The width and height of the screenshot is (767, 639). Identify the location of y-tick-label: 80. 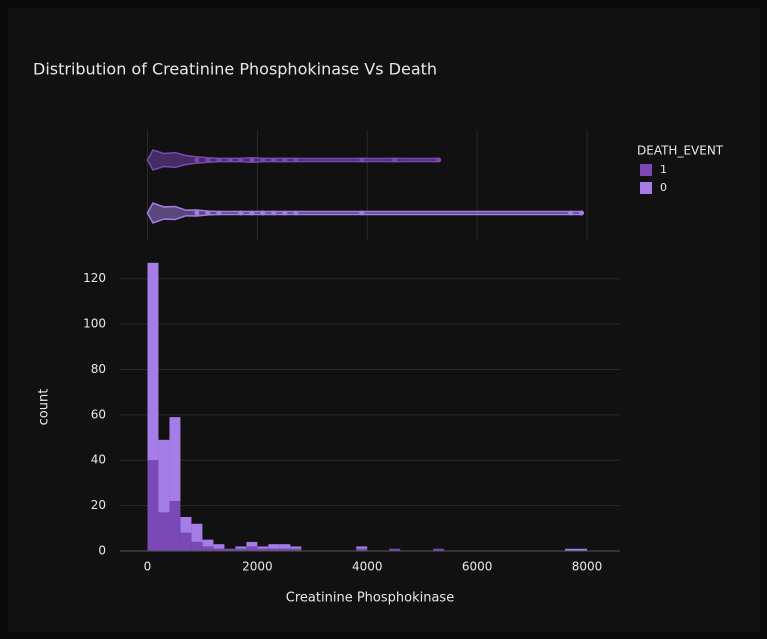
(98, 369).